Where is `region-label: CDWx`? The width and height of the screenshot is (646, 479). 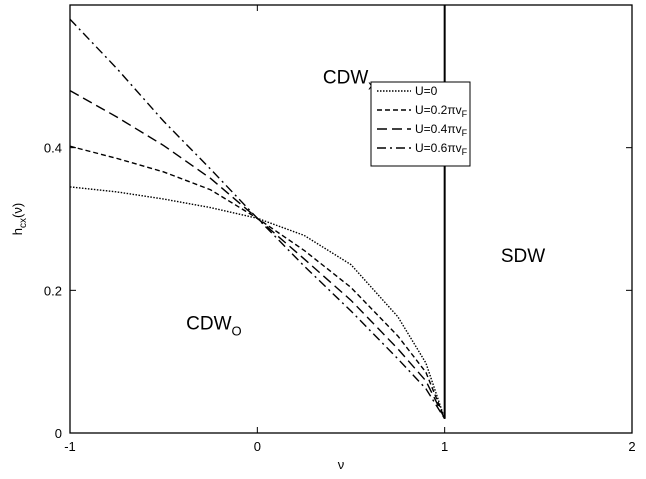
region-label: CDWx is located at coordinates (349, 79).